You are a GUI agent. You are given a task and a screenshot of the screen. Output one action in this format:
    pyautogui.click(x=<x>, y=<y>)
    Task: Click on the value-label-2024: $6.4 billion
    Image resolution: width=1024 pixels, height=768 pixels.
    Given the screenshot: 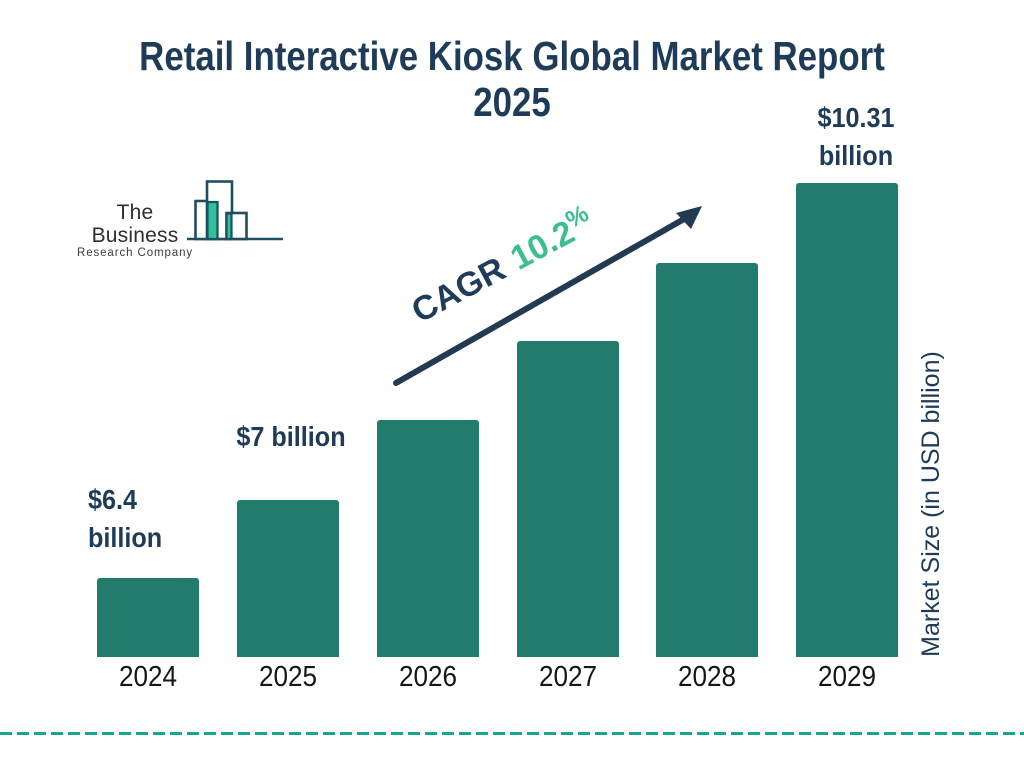 What is the action you would take?
    pyautogui.click(x=125, y=519)
    